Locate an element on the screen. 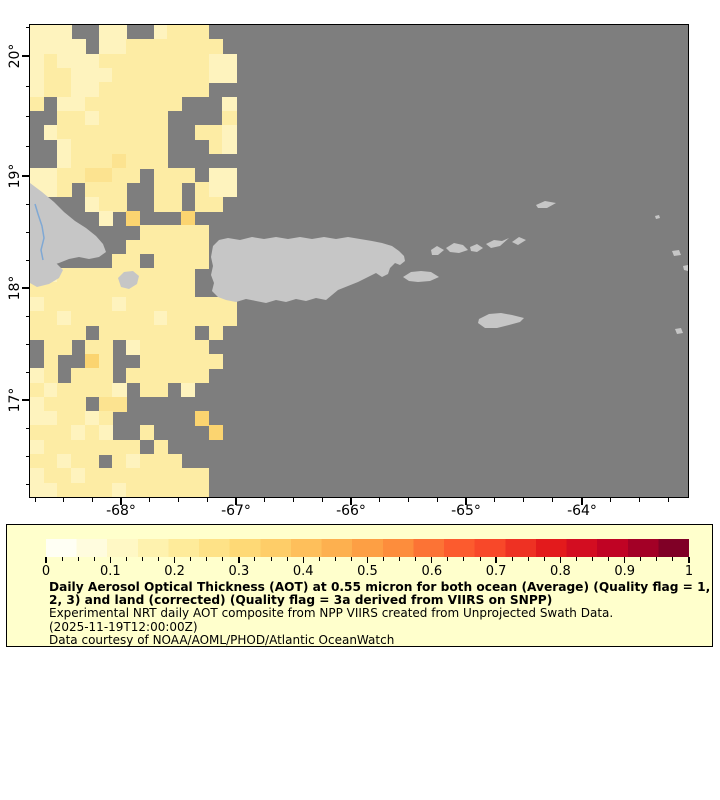 The height and width of the screenshot is (800, 720). colorbar-tick-label: 0.5 is located at coordinates (367, 571).